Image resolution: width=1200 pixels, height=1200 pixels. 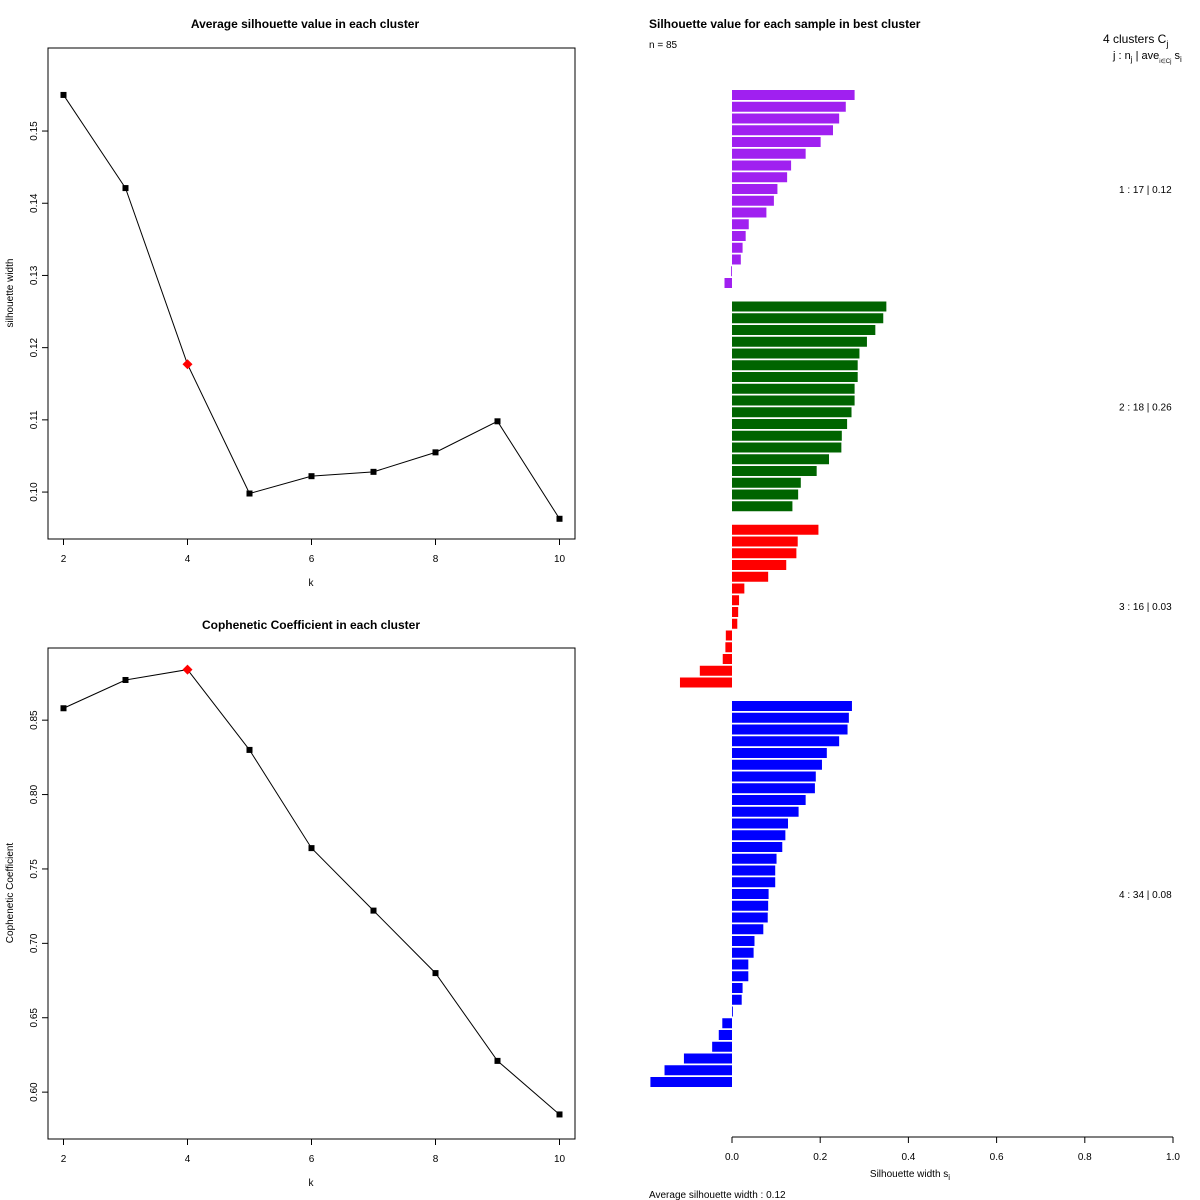 I want to click on y-axis: 0.10 0.11 0.12 0.13 0.14 0.15, so click(x=38, y=311).